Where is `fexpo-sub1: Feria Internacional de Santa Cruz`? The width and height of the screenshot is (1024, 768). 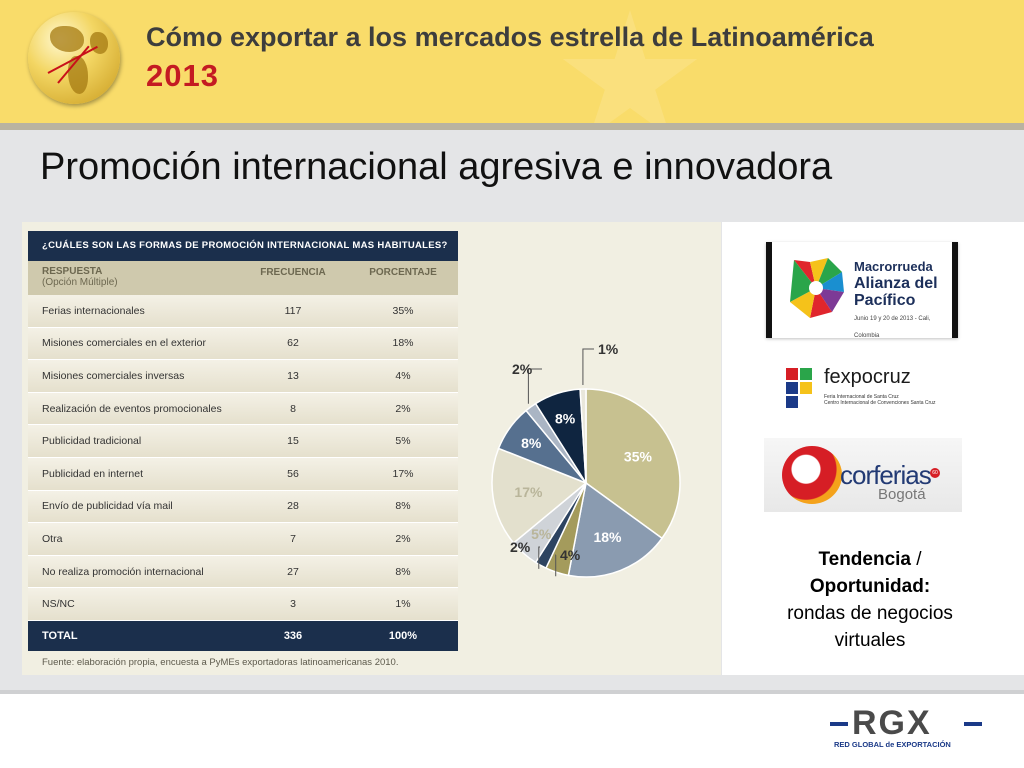
fexpo-sub1: Feria Internacional de Santa Cruz is located at coordinates (861, 397).